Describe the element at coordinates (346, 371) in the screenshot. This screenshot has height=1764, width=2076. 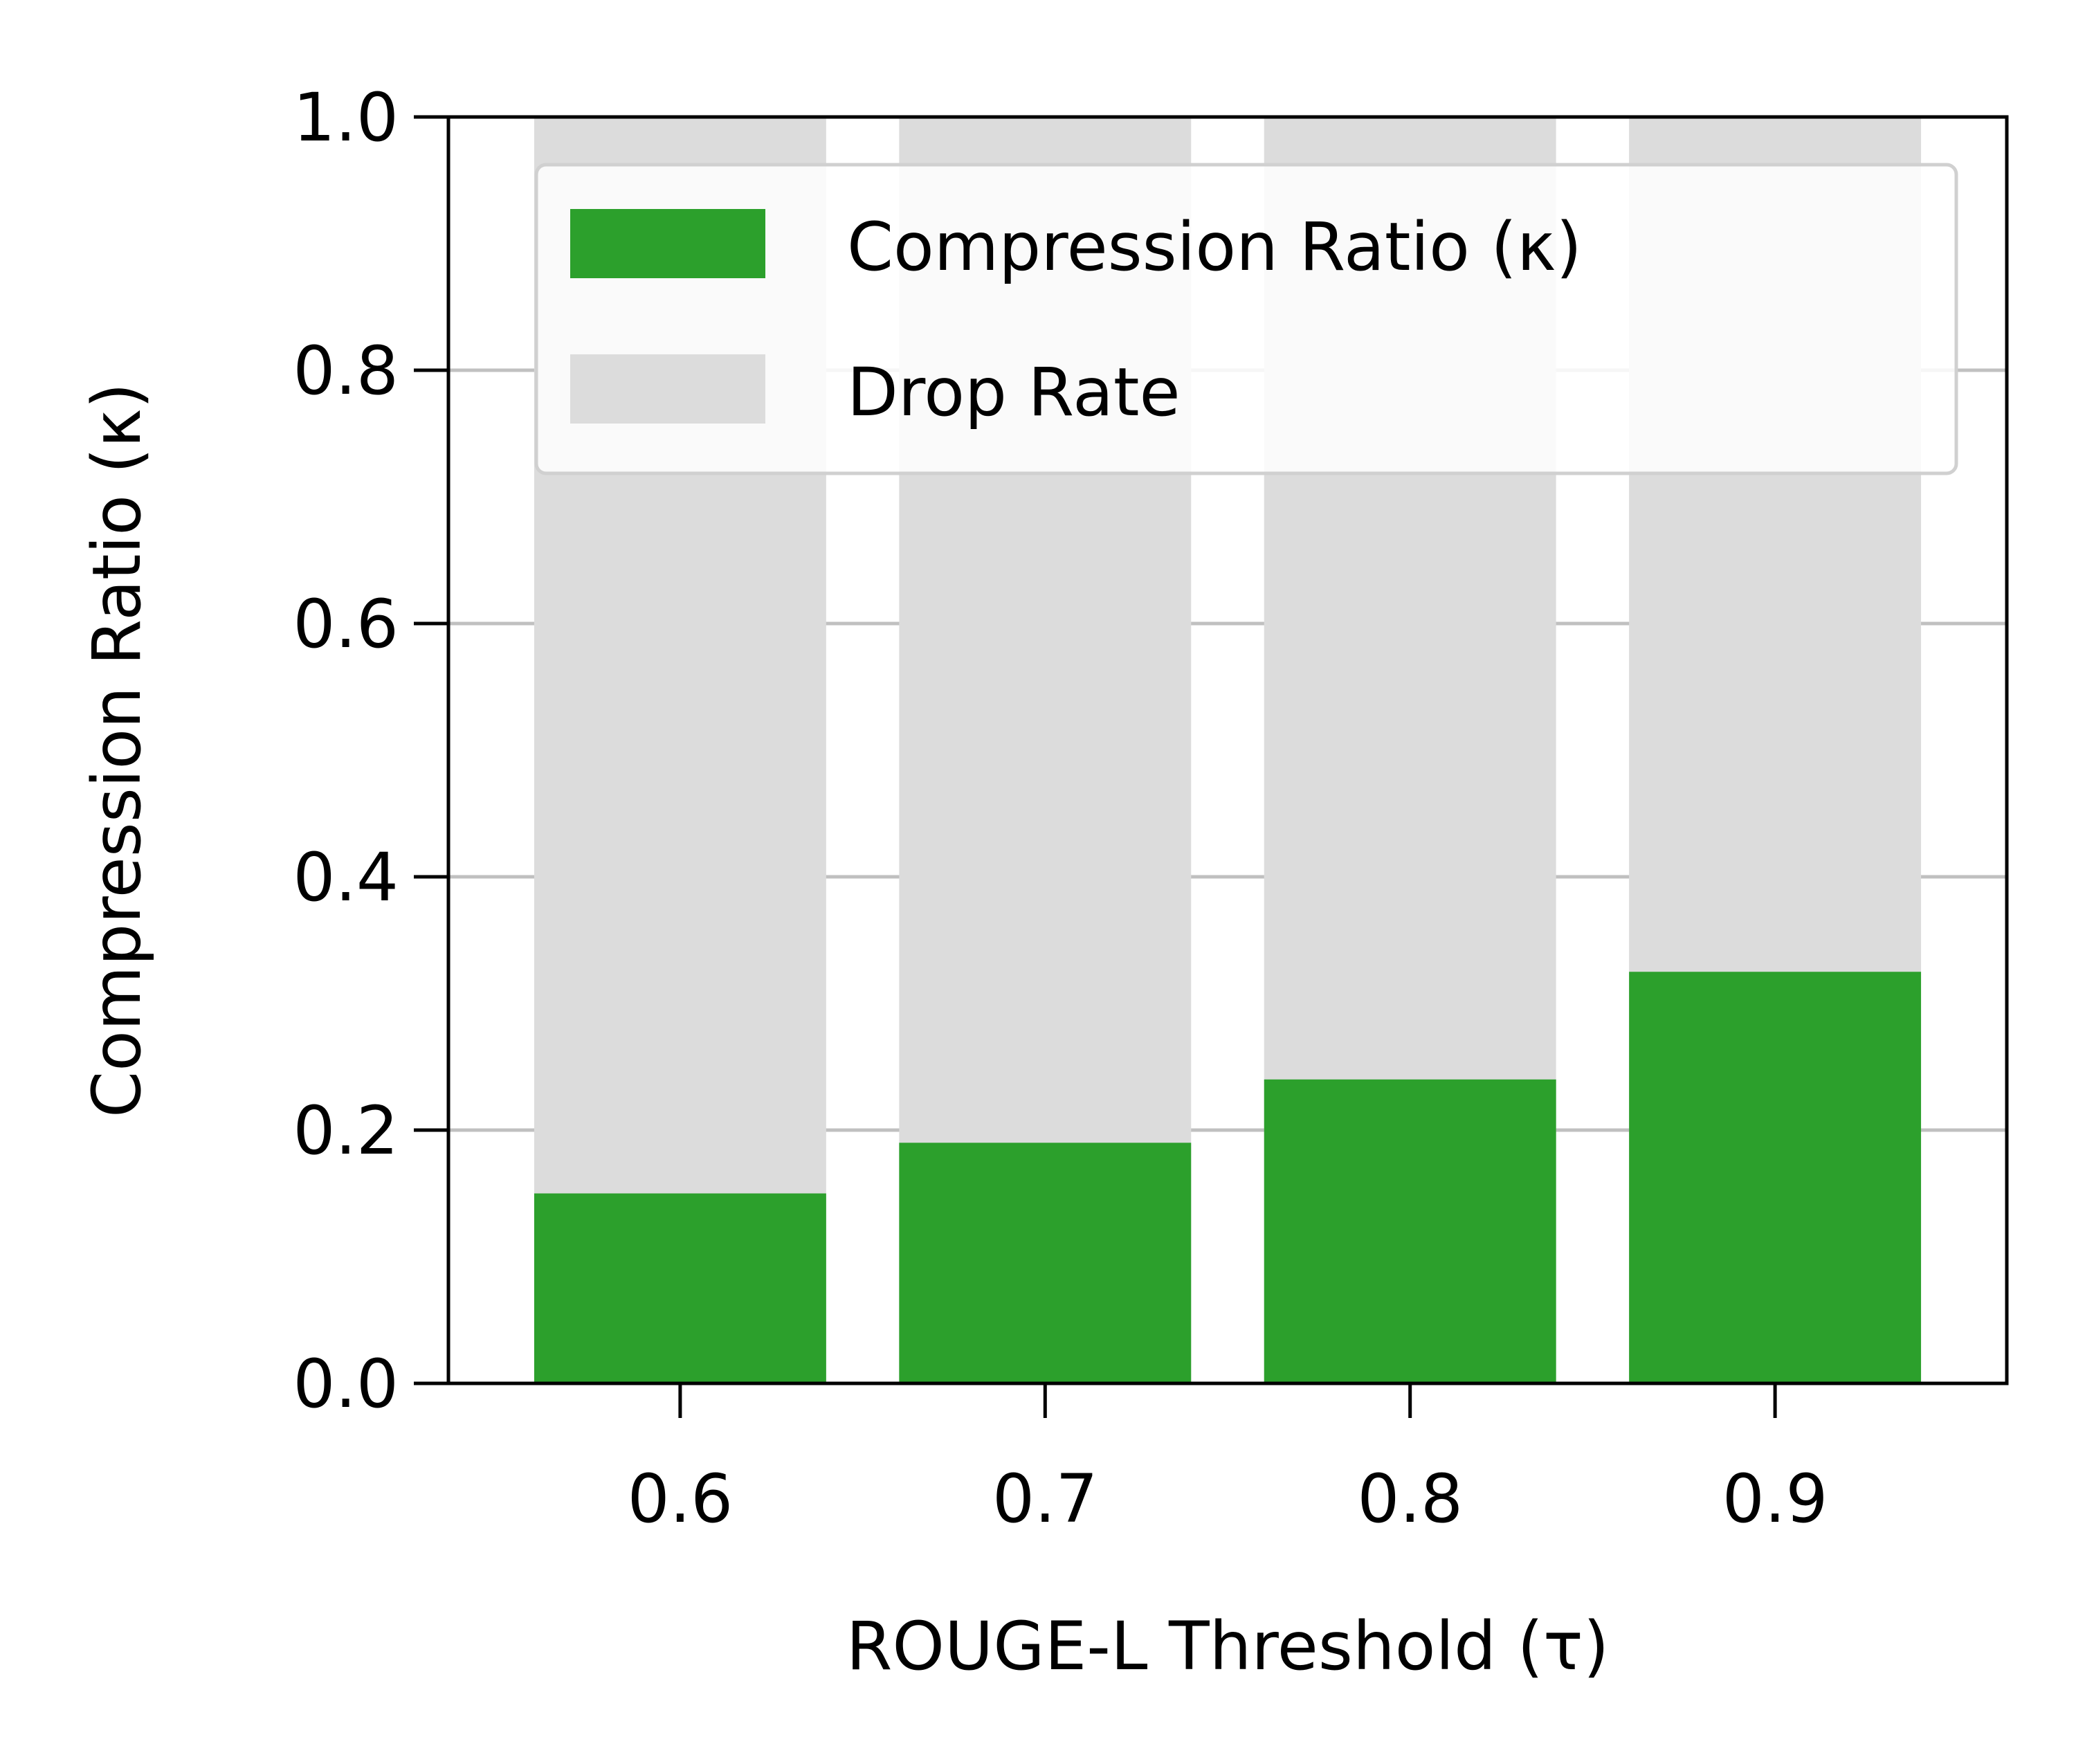
I see `y-tick-label: 0.8` at that location.